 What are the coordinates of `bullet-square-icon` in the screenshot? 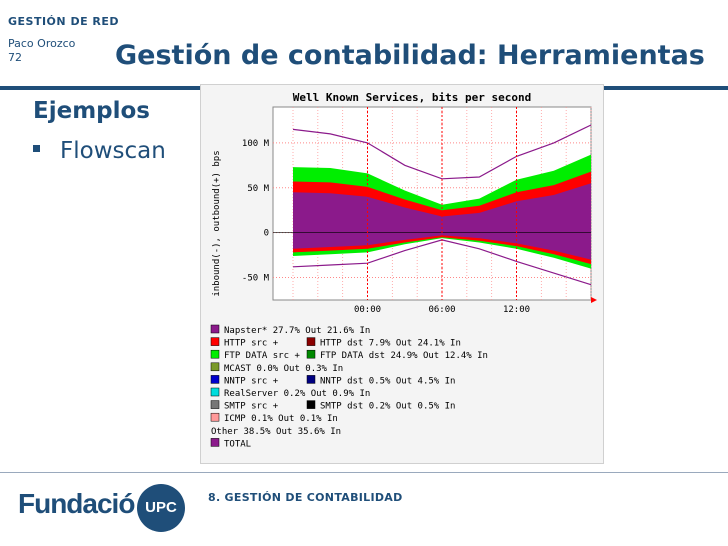 It's located at (36, 148).